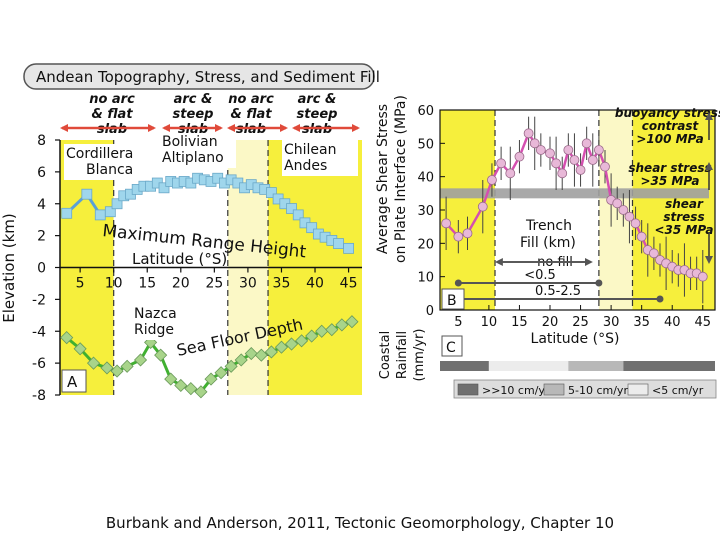 This screenshot has width=720, height=540. Describe the element at coordinates (611, 322) in the screenshot. I see `panel-b-xtick-label: 30` at that location.